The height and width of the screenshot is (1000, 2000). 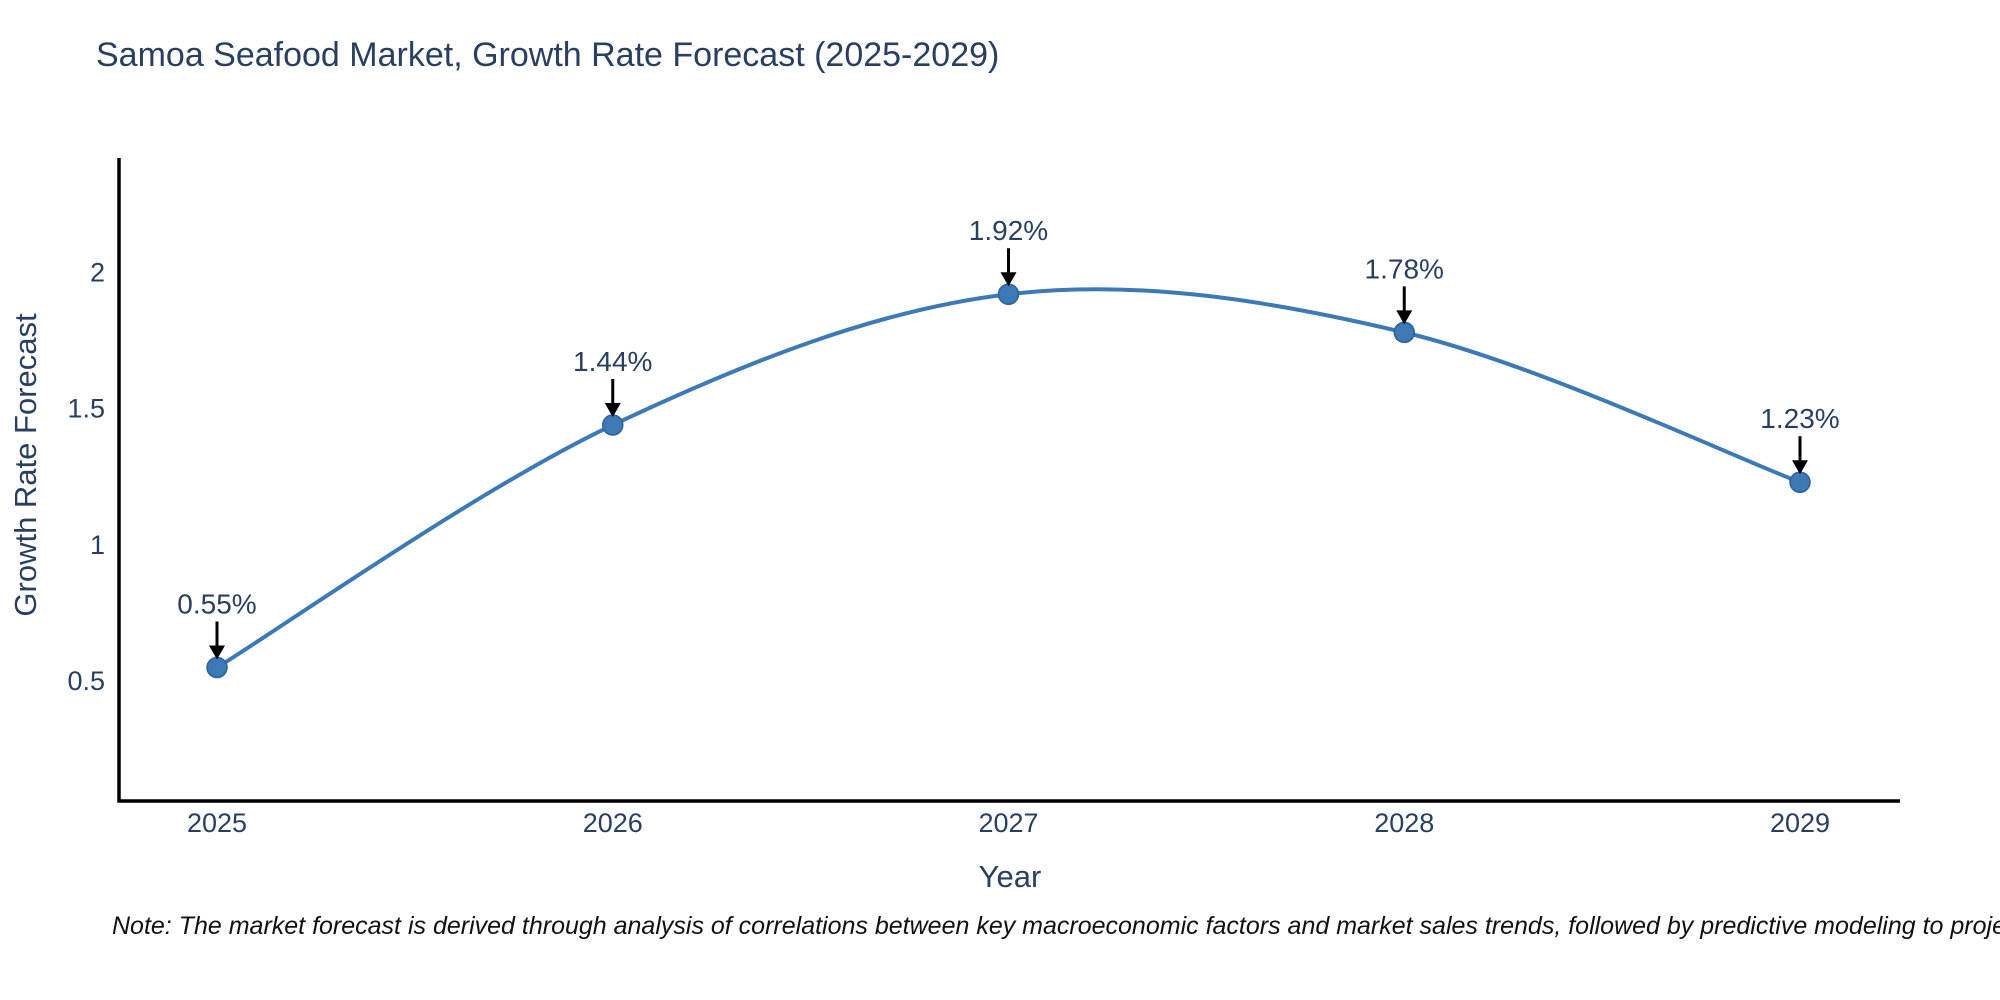 What do you see at coordinates (1008, 823) in the screenshot?
I see `x-tick-label: 2027` at bounding box center [1008, 823].